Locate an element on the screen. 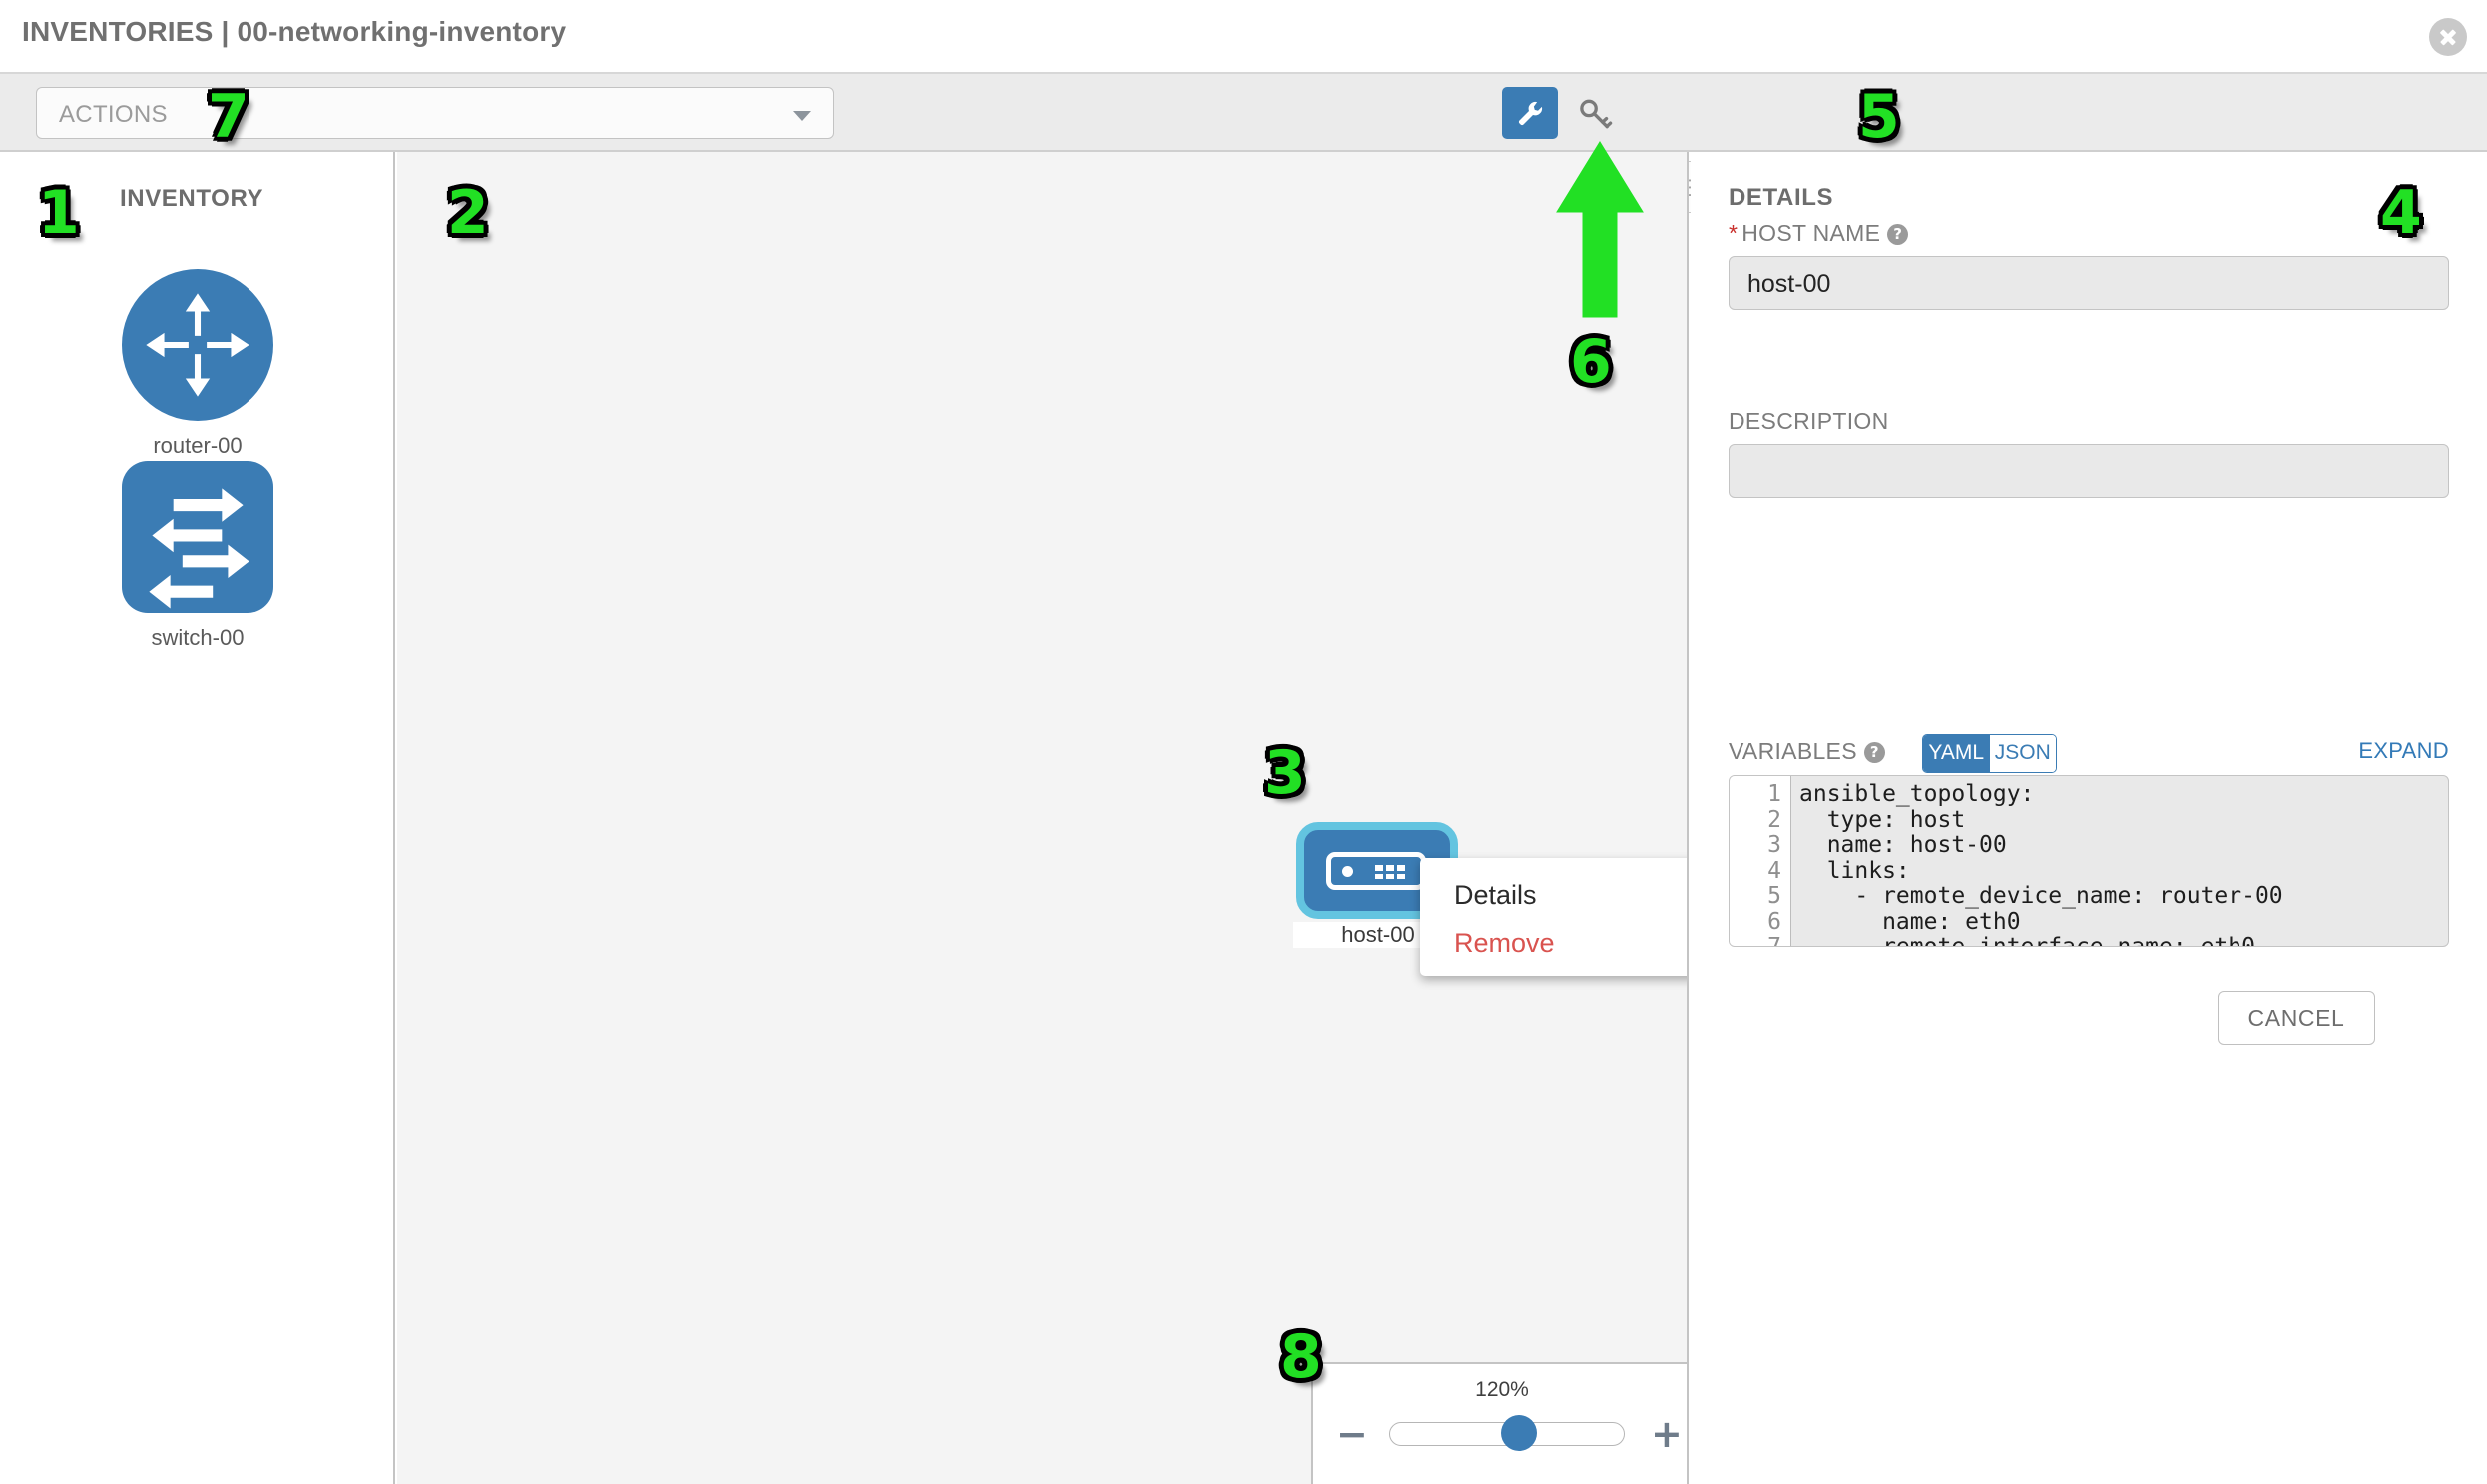 This screenshot has width=2487, height=1484. server-led is located at coordinates (1347, 871).